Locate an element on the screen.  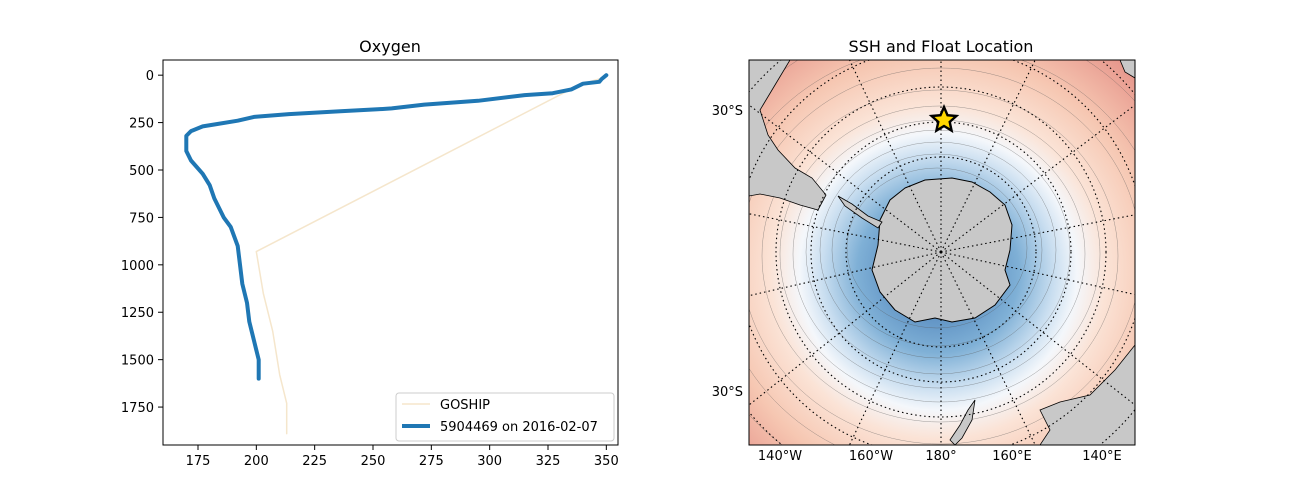
lon-label-140w: 140°W is located at coordinates (780, 456).